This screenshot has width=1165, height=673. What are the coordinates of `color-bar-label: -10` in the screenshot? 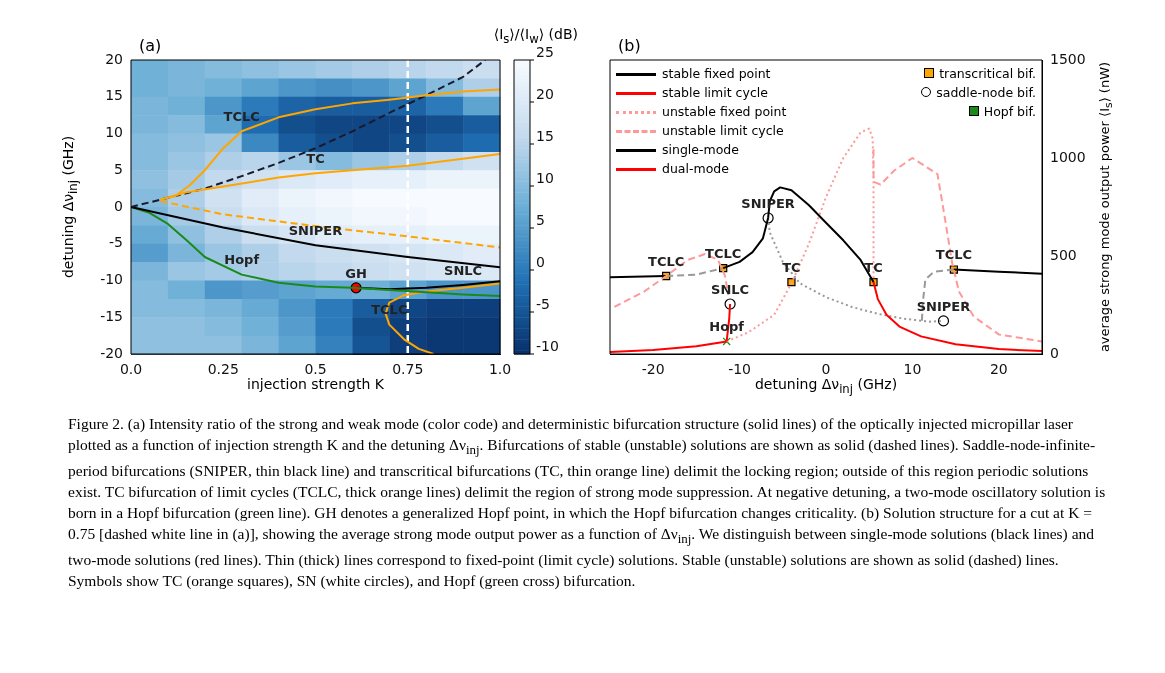 It's located at (547, 345).